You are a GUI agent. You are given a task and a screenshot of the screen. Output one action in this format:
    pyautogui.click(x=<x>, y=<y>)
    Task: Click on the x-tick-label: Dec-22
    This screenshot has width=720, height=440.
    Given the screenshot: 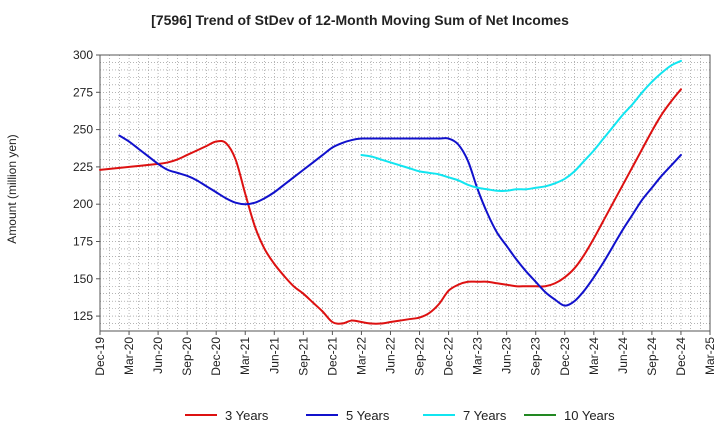 What is the action you would take?
    pyautogui.click(x=449, y=356)
    